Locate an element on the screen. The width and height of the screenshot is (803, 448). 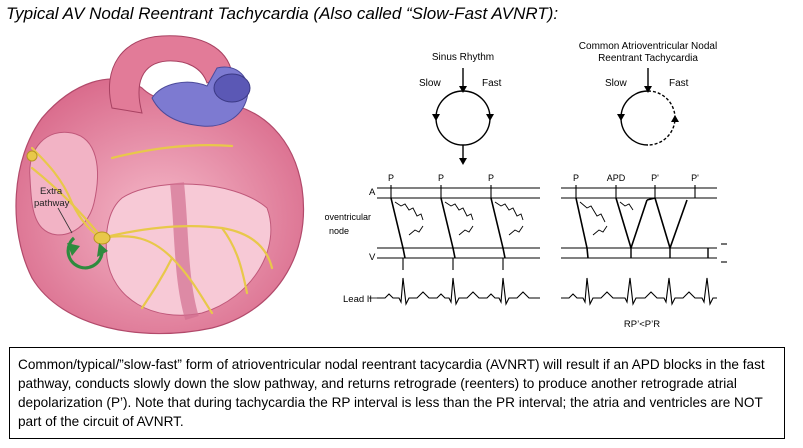
row-av-label-1: Atrioventricular is located at coordinates (348, 217).